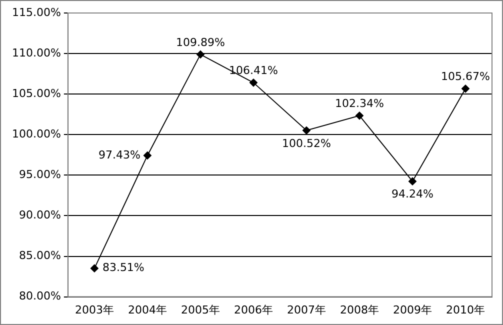 This screenshot has height=325, width=503. I want to click on data-label: 97.43%, so click(119, 155).